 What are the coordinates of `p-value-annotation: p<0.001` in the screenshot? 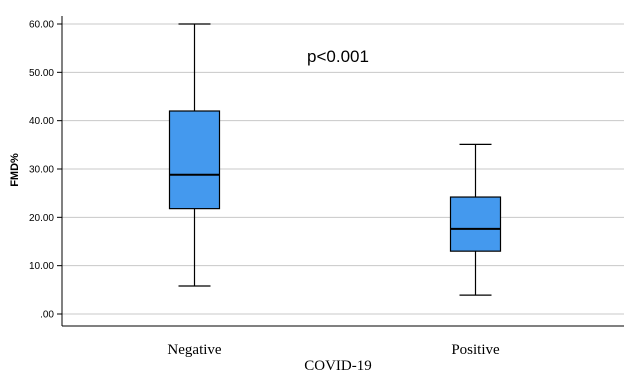 It's located at (338, 56).